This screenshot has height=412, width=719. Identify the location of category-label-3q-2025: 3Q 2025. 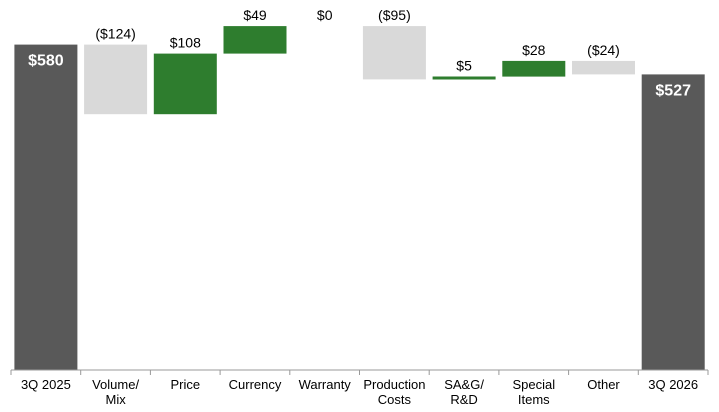
(46, 384).